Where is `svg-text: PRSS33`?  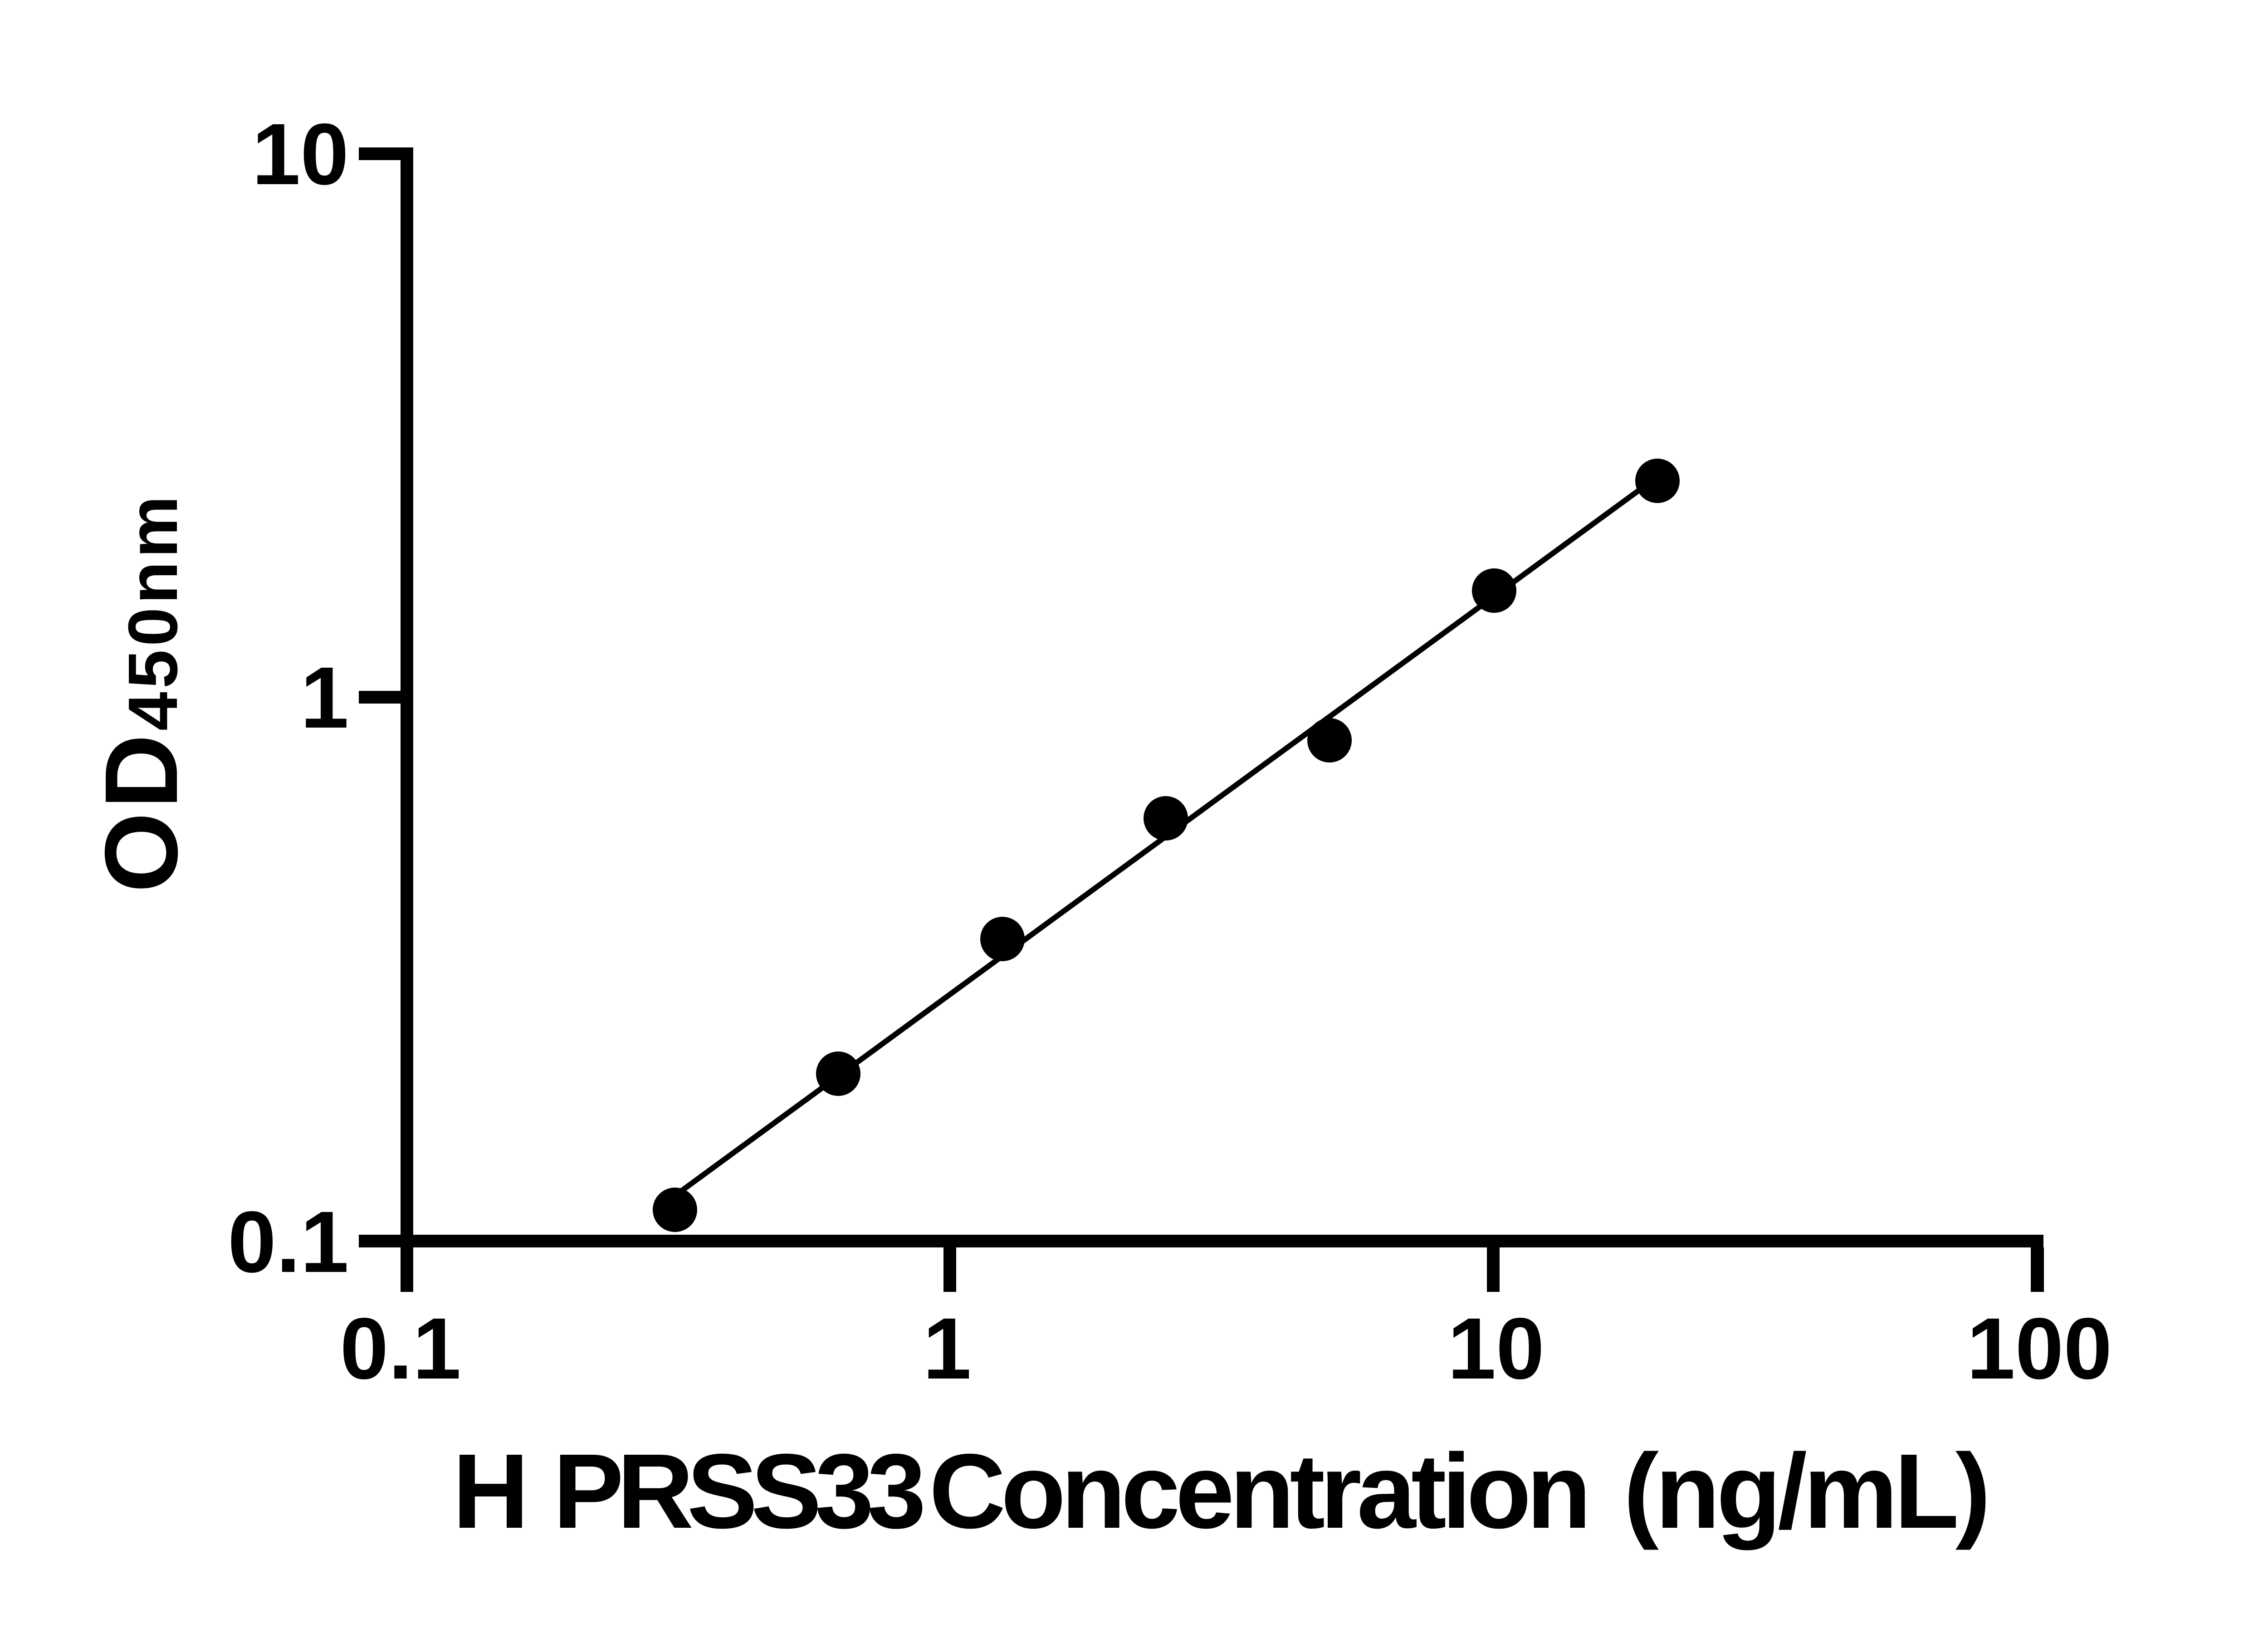
svg-text: PRSS33 is located at coordinates (737, 1491).